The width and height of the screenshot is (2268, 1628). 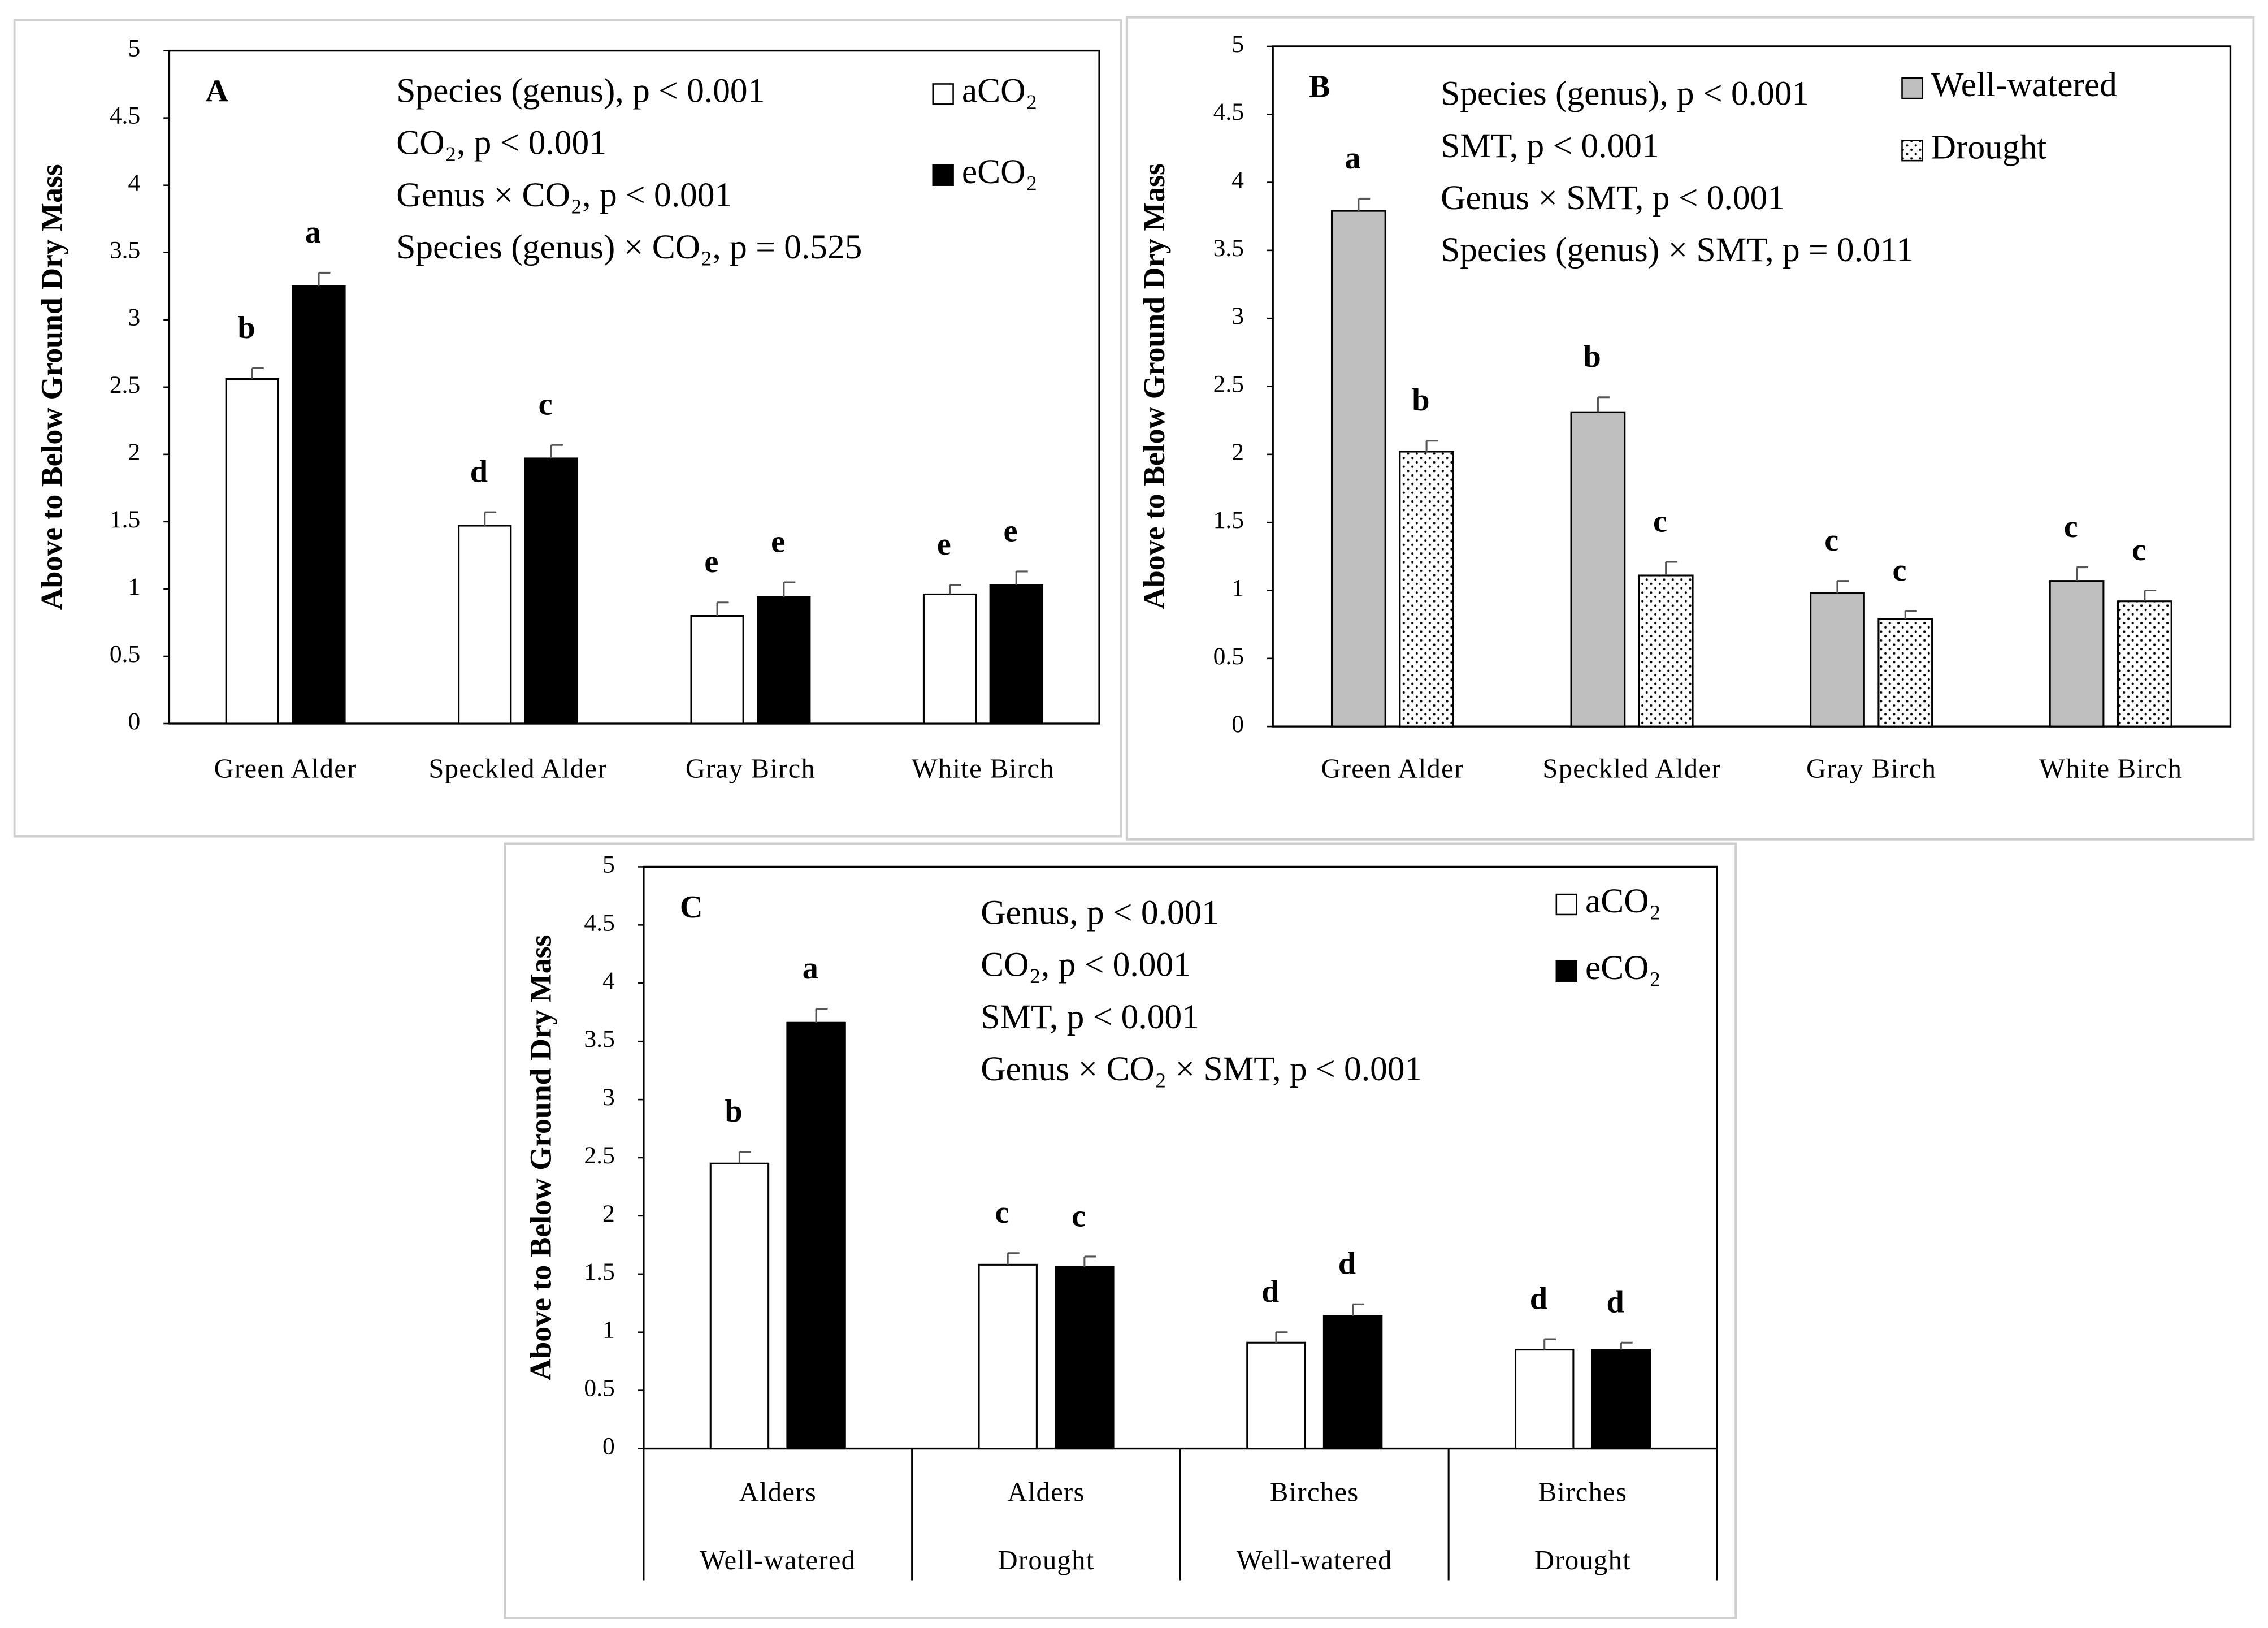 What do you see at coordinates (517, 769) in the screenshot?
I see `x-tick-label: Speckled Alder` at bounding box center [517, 769].